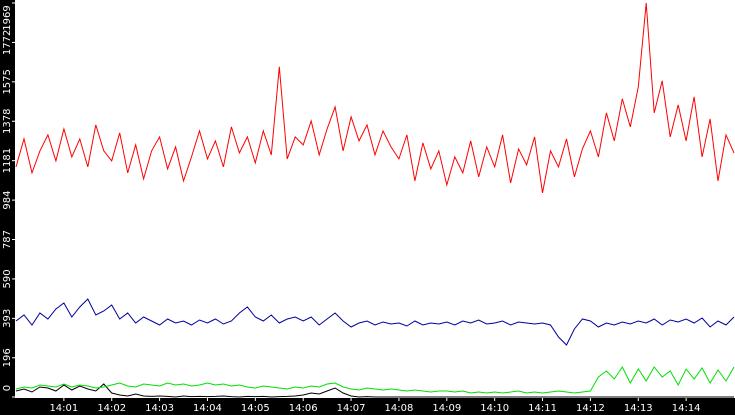  Describe the element at coordinates (351, 408) in the screenshot. I see `x-tick-label: 14:07` at that location.